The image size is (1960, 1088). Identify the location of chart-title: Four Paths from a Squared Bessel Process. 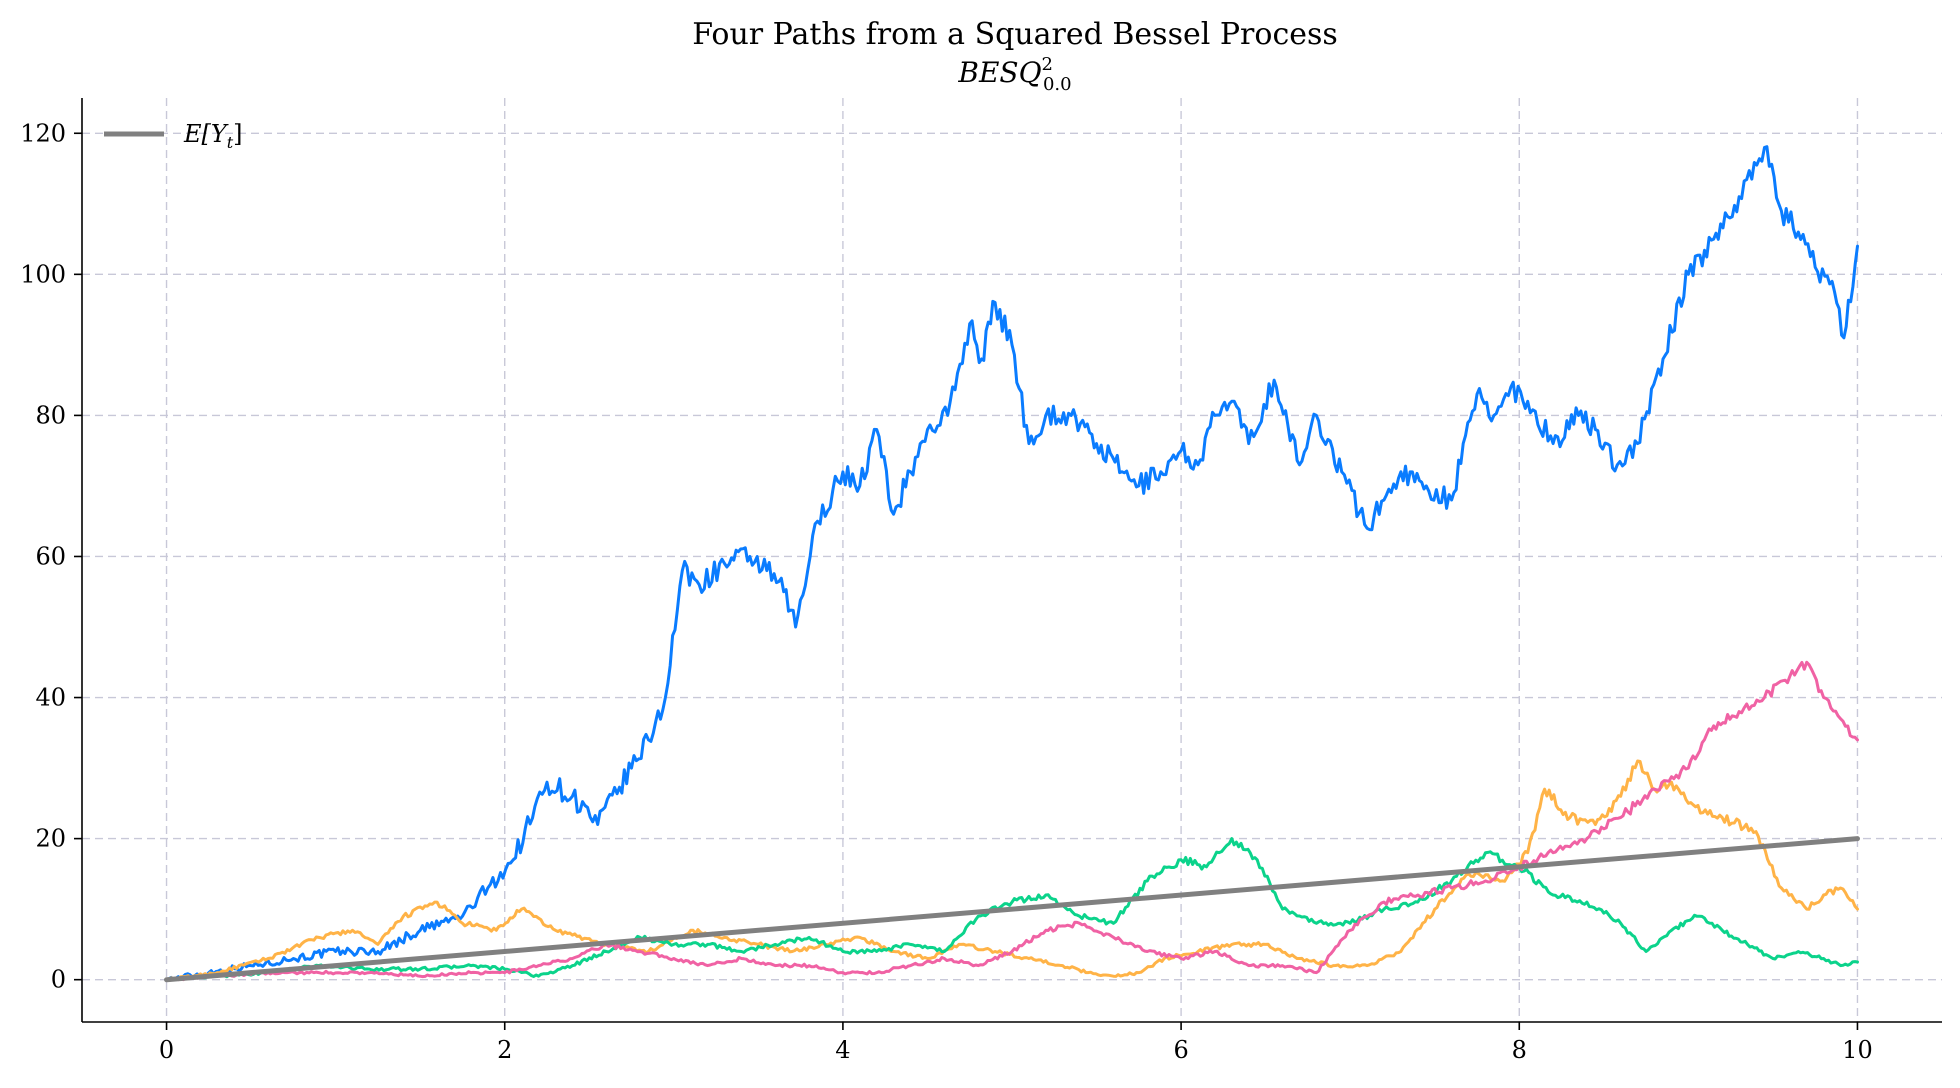
(1015, 34).